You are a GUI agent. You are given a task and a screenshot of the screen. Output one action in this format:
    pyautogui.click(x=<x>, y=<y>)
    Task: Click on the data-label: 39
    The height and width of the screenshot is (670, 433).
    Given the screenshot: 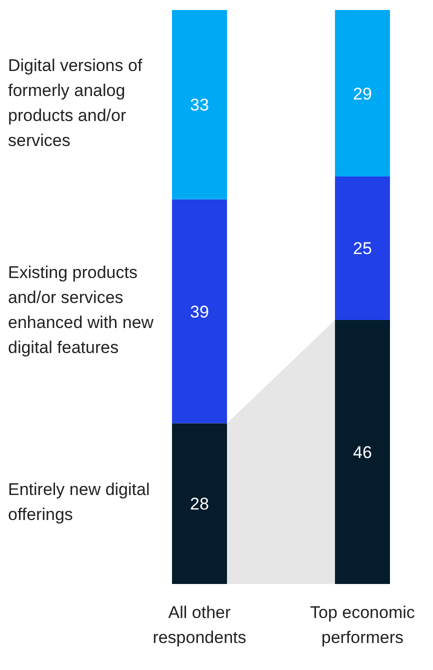 What is the action you would take?
    pyautogui.click(x=199, y=312)
    